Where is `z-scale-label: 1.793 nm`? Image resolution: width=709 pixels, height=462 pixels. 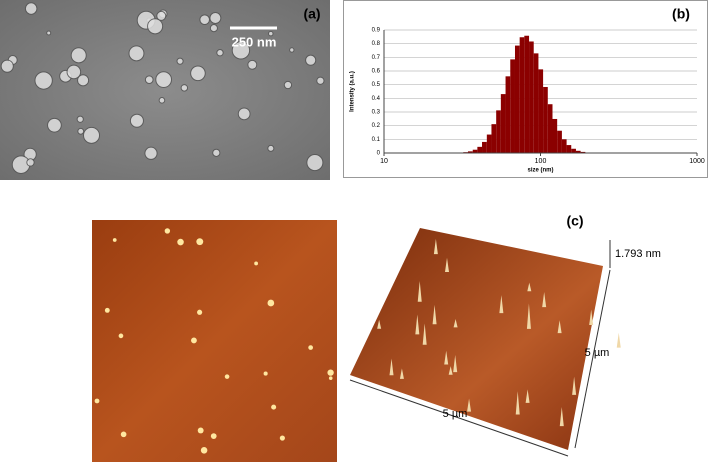
z-scale-label: 1.793 nm is located at coordinates (638, 254).